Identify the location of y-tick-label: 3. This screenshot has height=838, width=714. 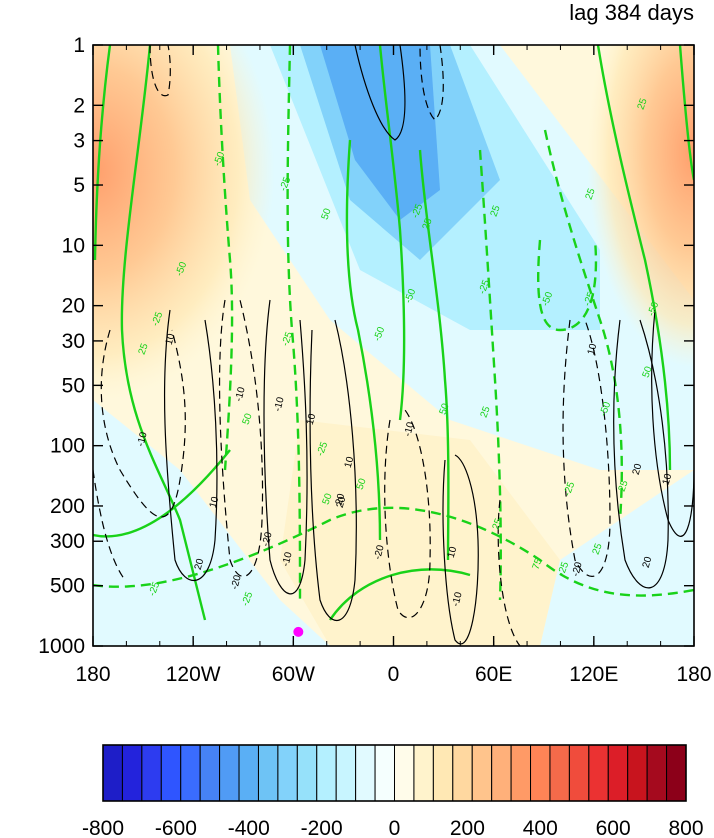
(79, 141).